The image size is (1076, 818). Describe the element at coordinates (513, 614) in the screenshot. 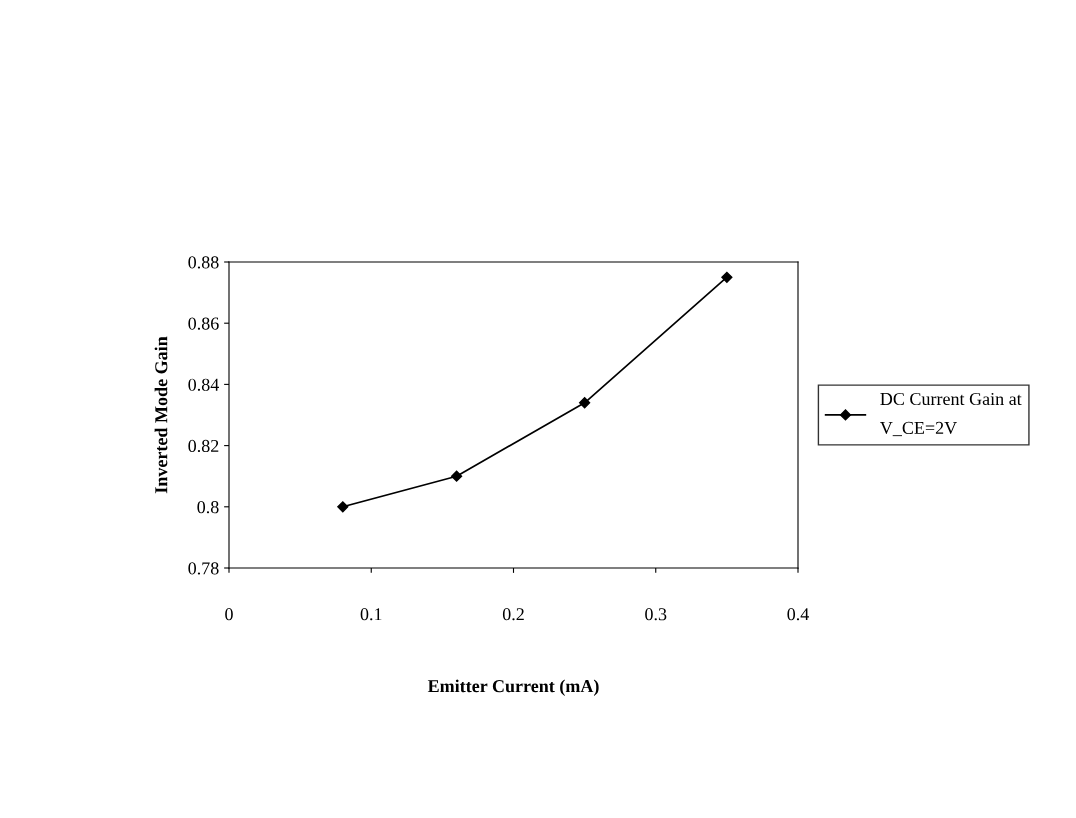

I see `x-tick-label: 0.2` at that location.